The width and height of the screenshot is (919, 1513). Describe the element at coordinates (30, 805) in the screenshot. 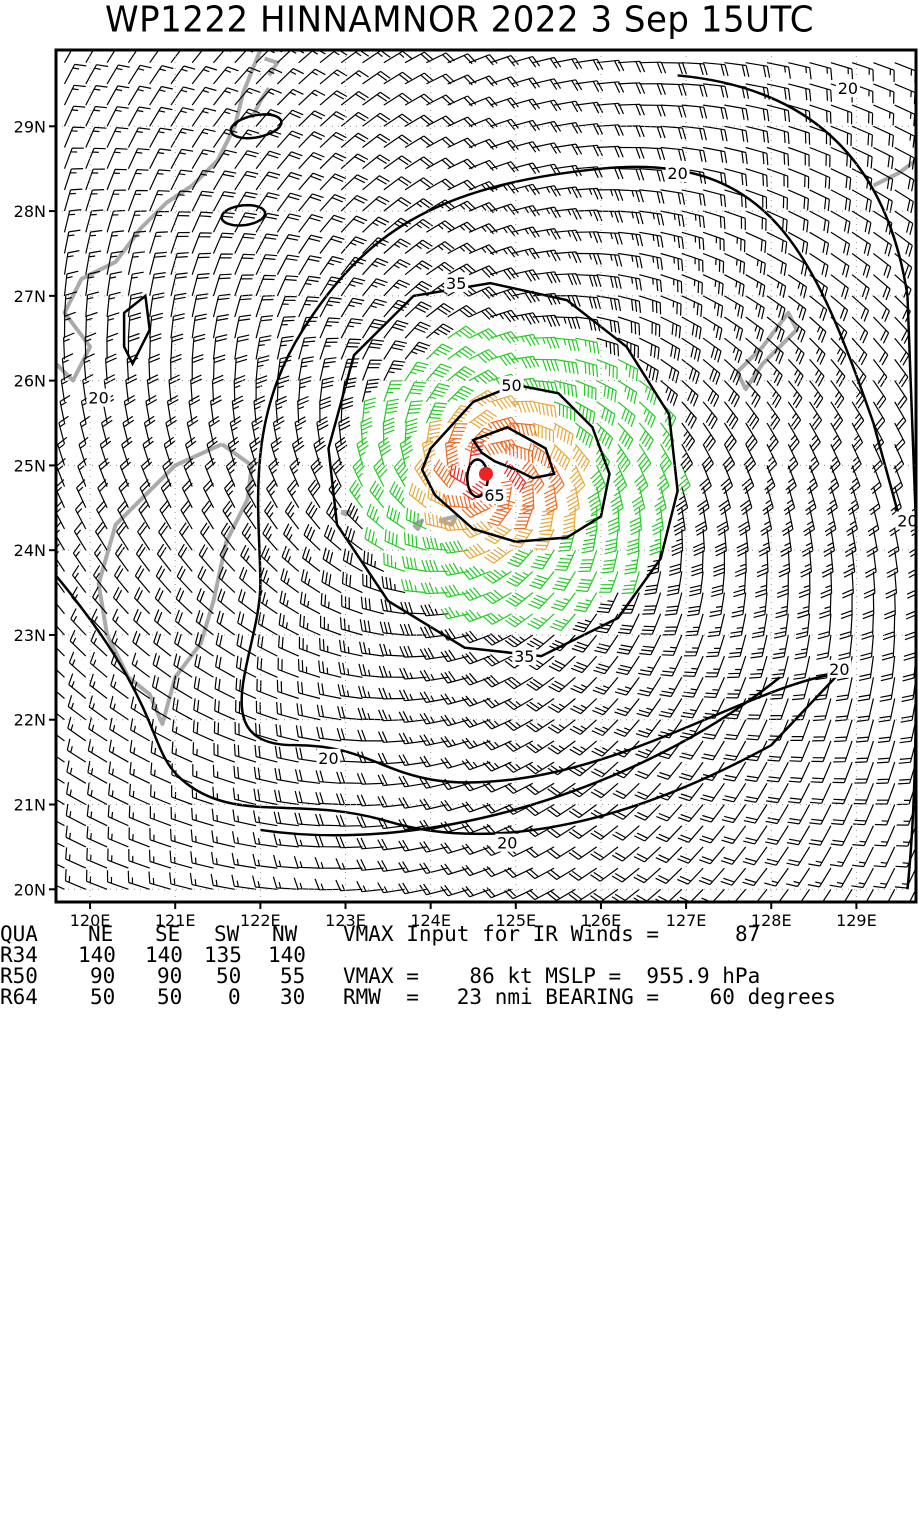

I see `y-tick-label: 21N` at that location.